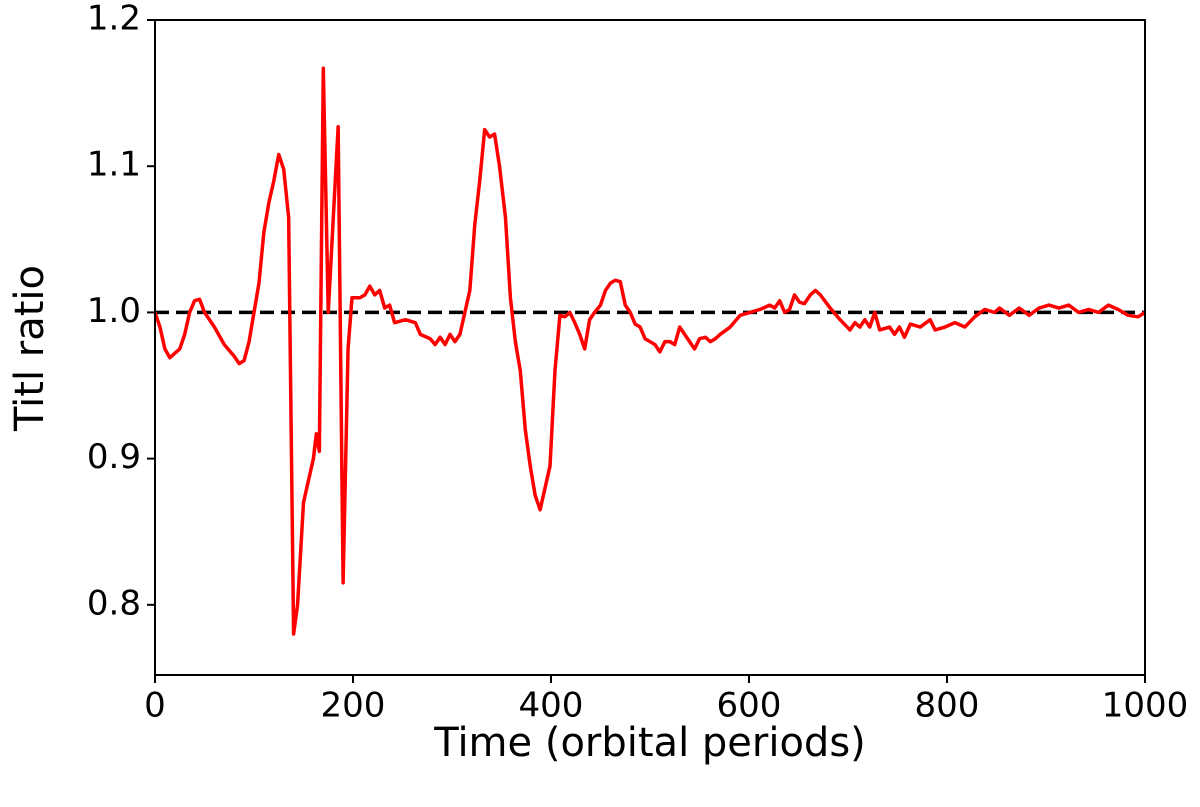 Image resolution: width=1200 pixels, height=807 pixels. Describe the element at coordinates (155, 706) in the screenshot. I see `x-tick-label: 0` at that location.